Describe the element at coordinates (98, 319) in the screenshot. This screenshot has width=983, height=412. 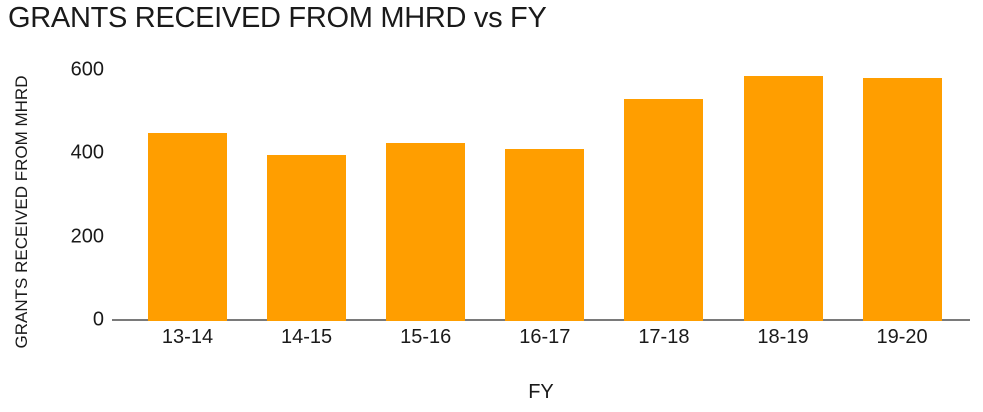
I see `y-tick-label: 0` at that location.